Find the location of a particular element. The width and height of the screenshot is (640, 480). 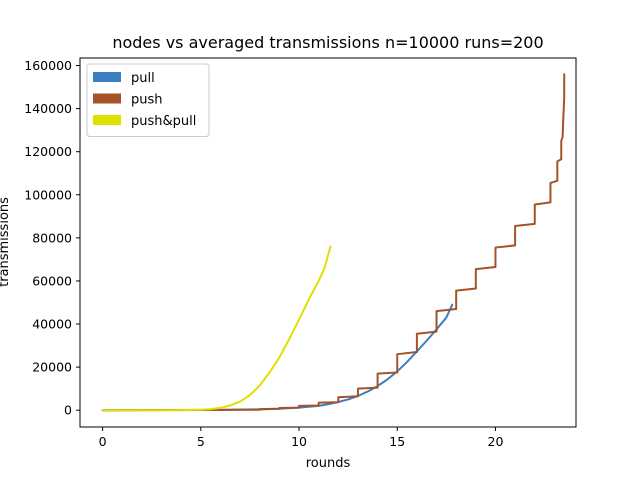

y-tick-label: 140000 is located at coordinates (48, 108).